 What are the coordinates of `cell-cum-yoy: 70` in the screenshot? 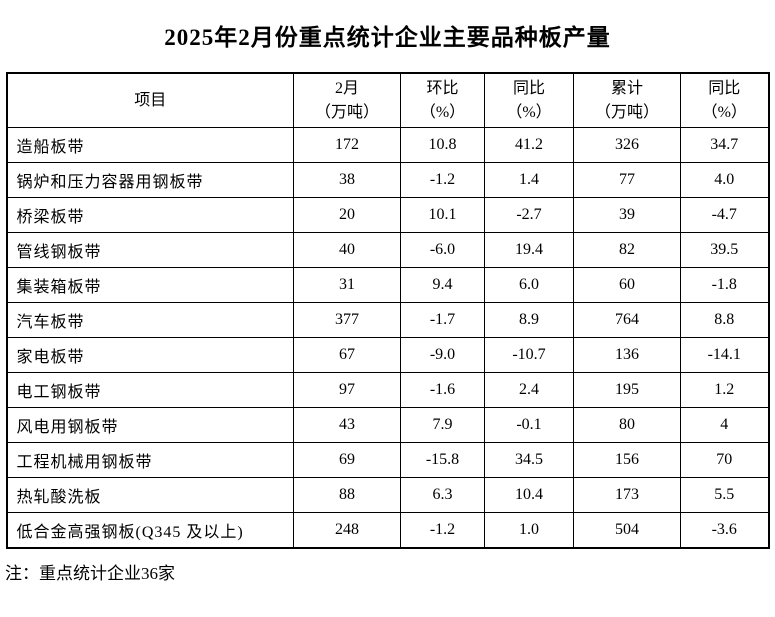 It's located at (724, 460).